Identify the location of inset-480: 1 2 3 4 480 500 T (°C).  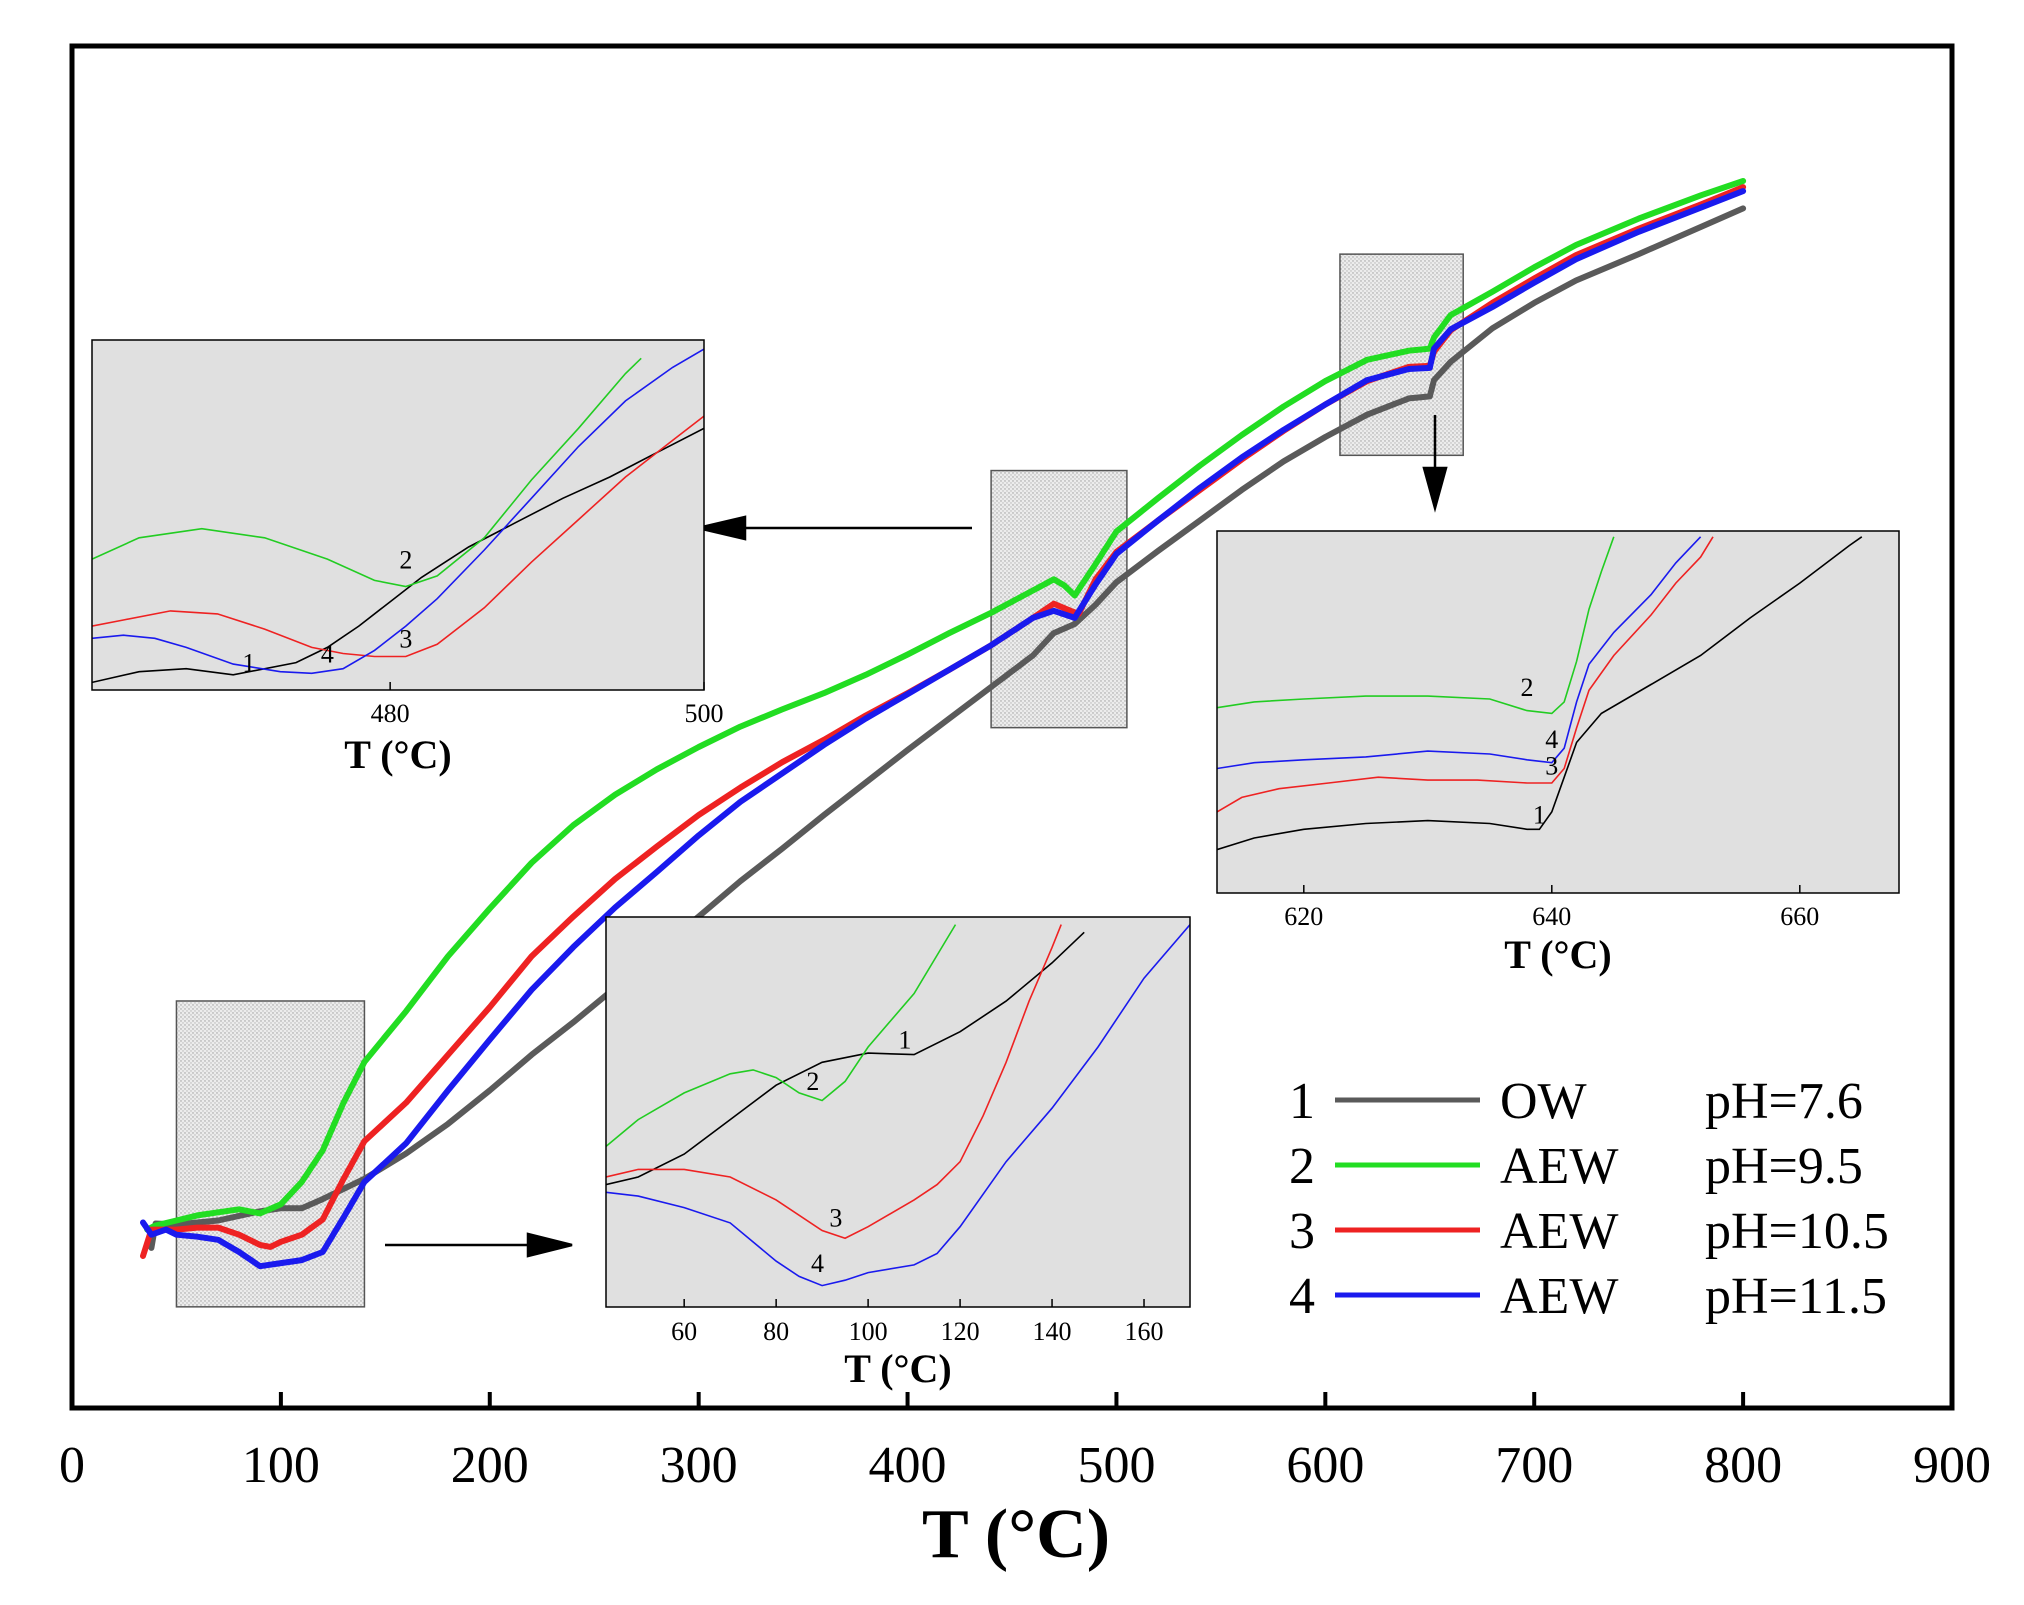
(407, 558).